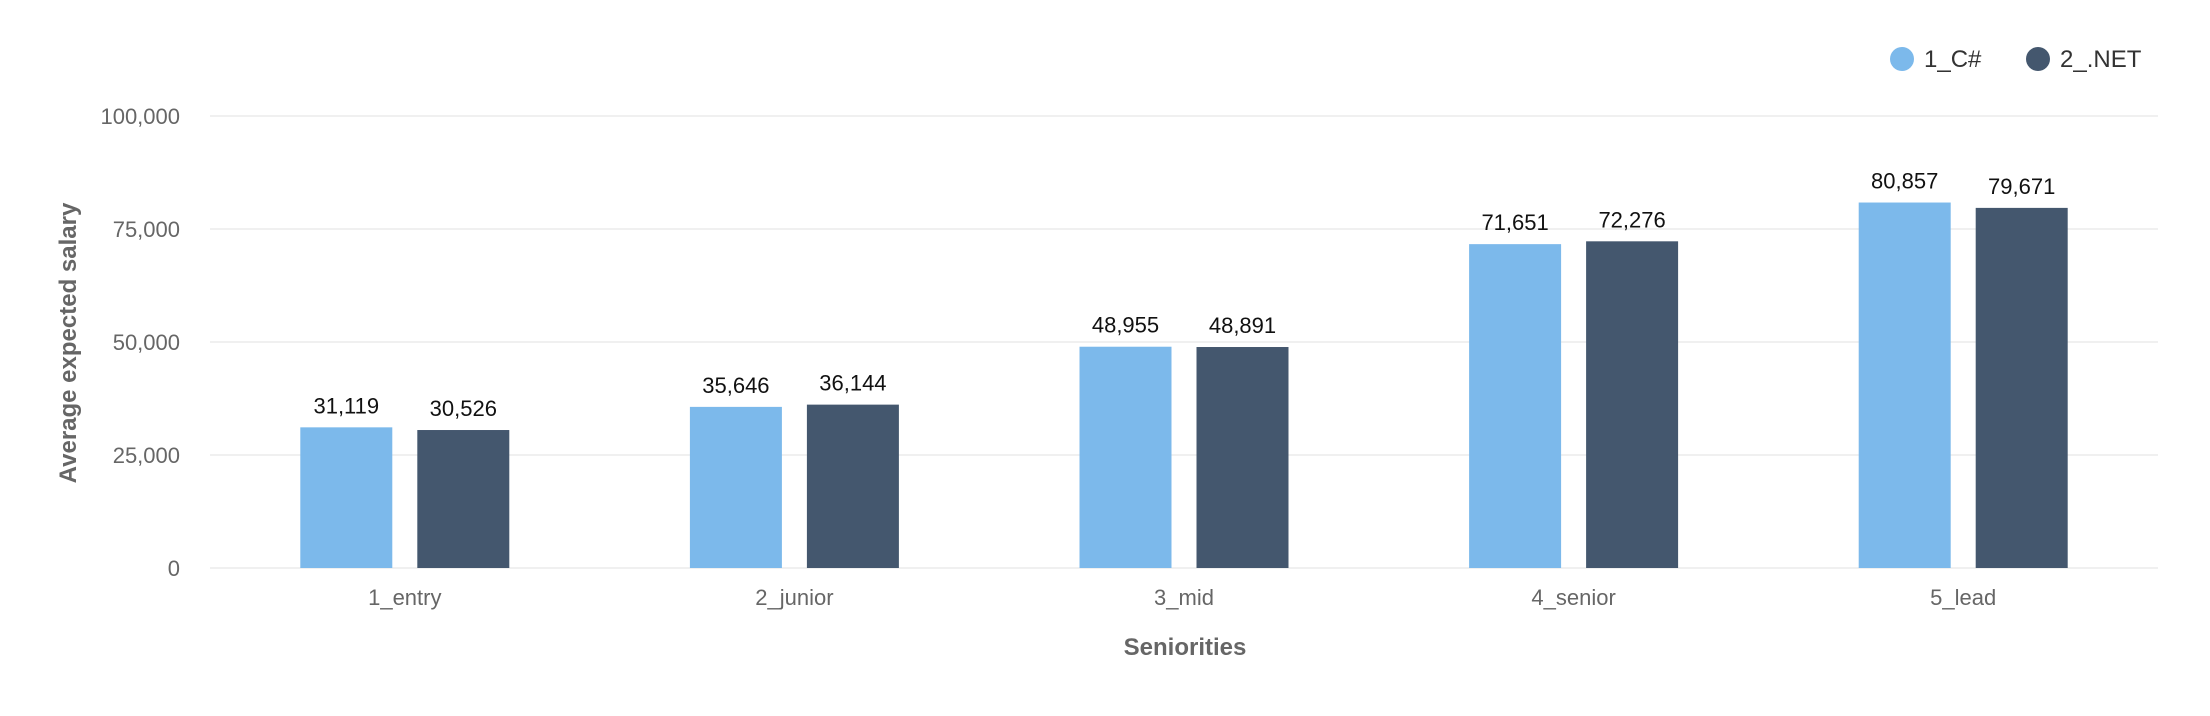  Describe the element at coordinates (1631, 219) in the screenshot. I see `data-label: 72,276` at that location.